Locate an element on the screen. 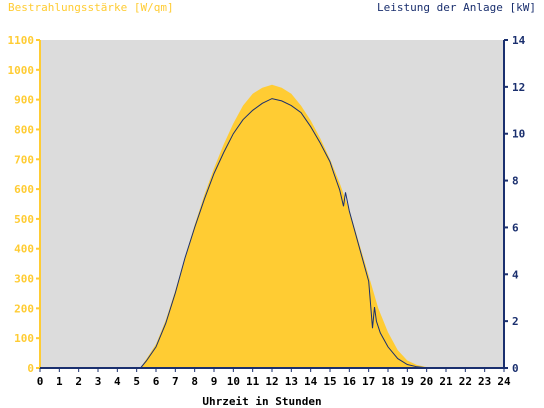  left-tick-label: 300 is located at coordinates (24, 279).